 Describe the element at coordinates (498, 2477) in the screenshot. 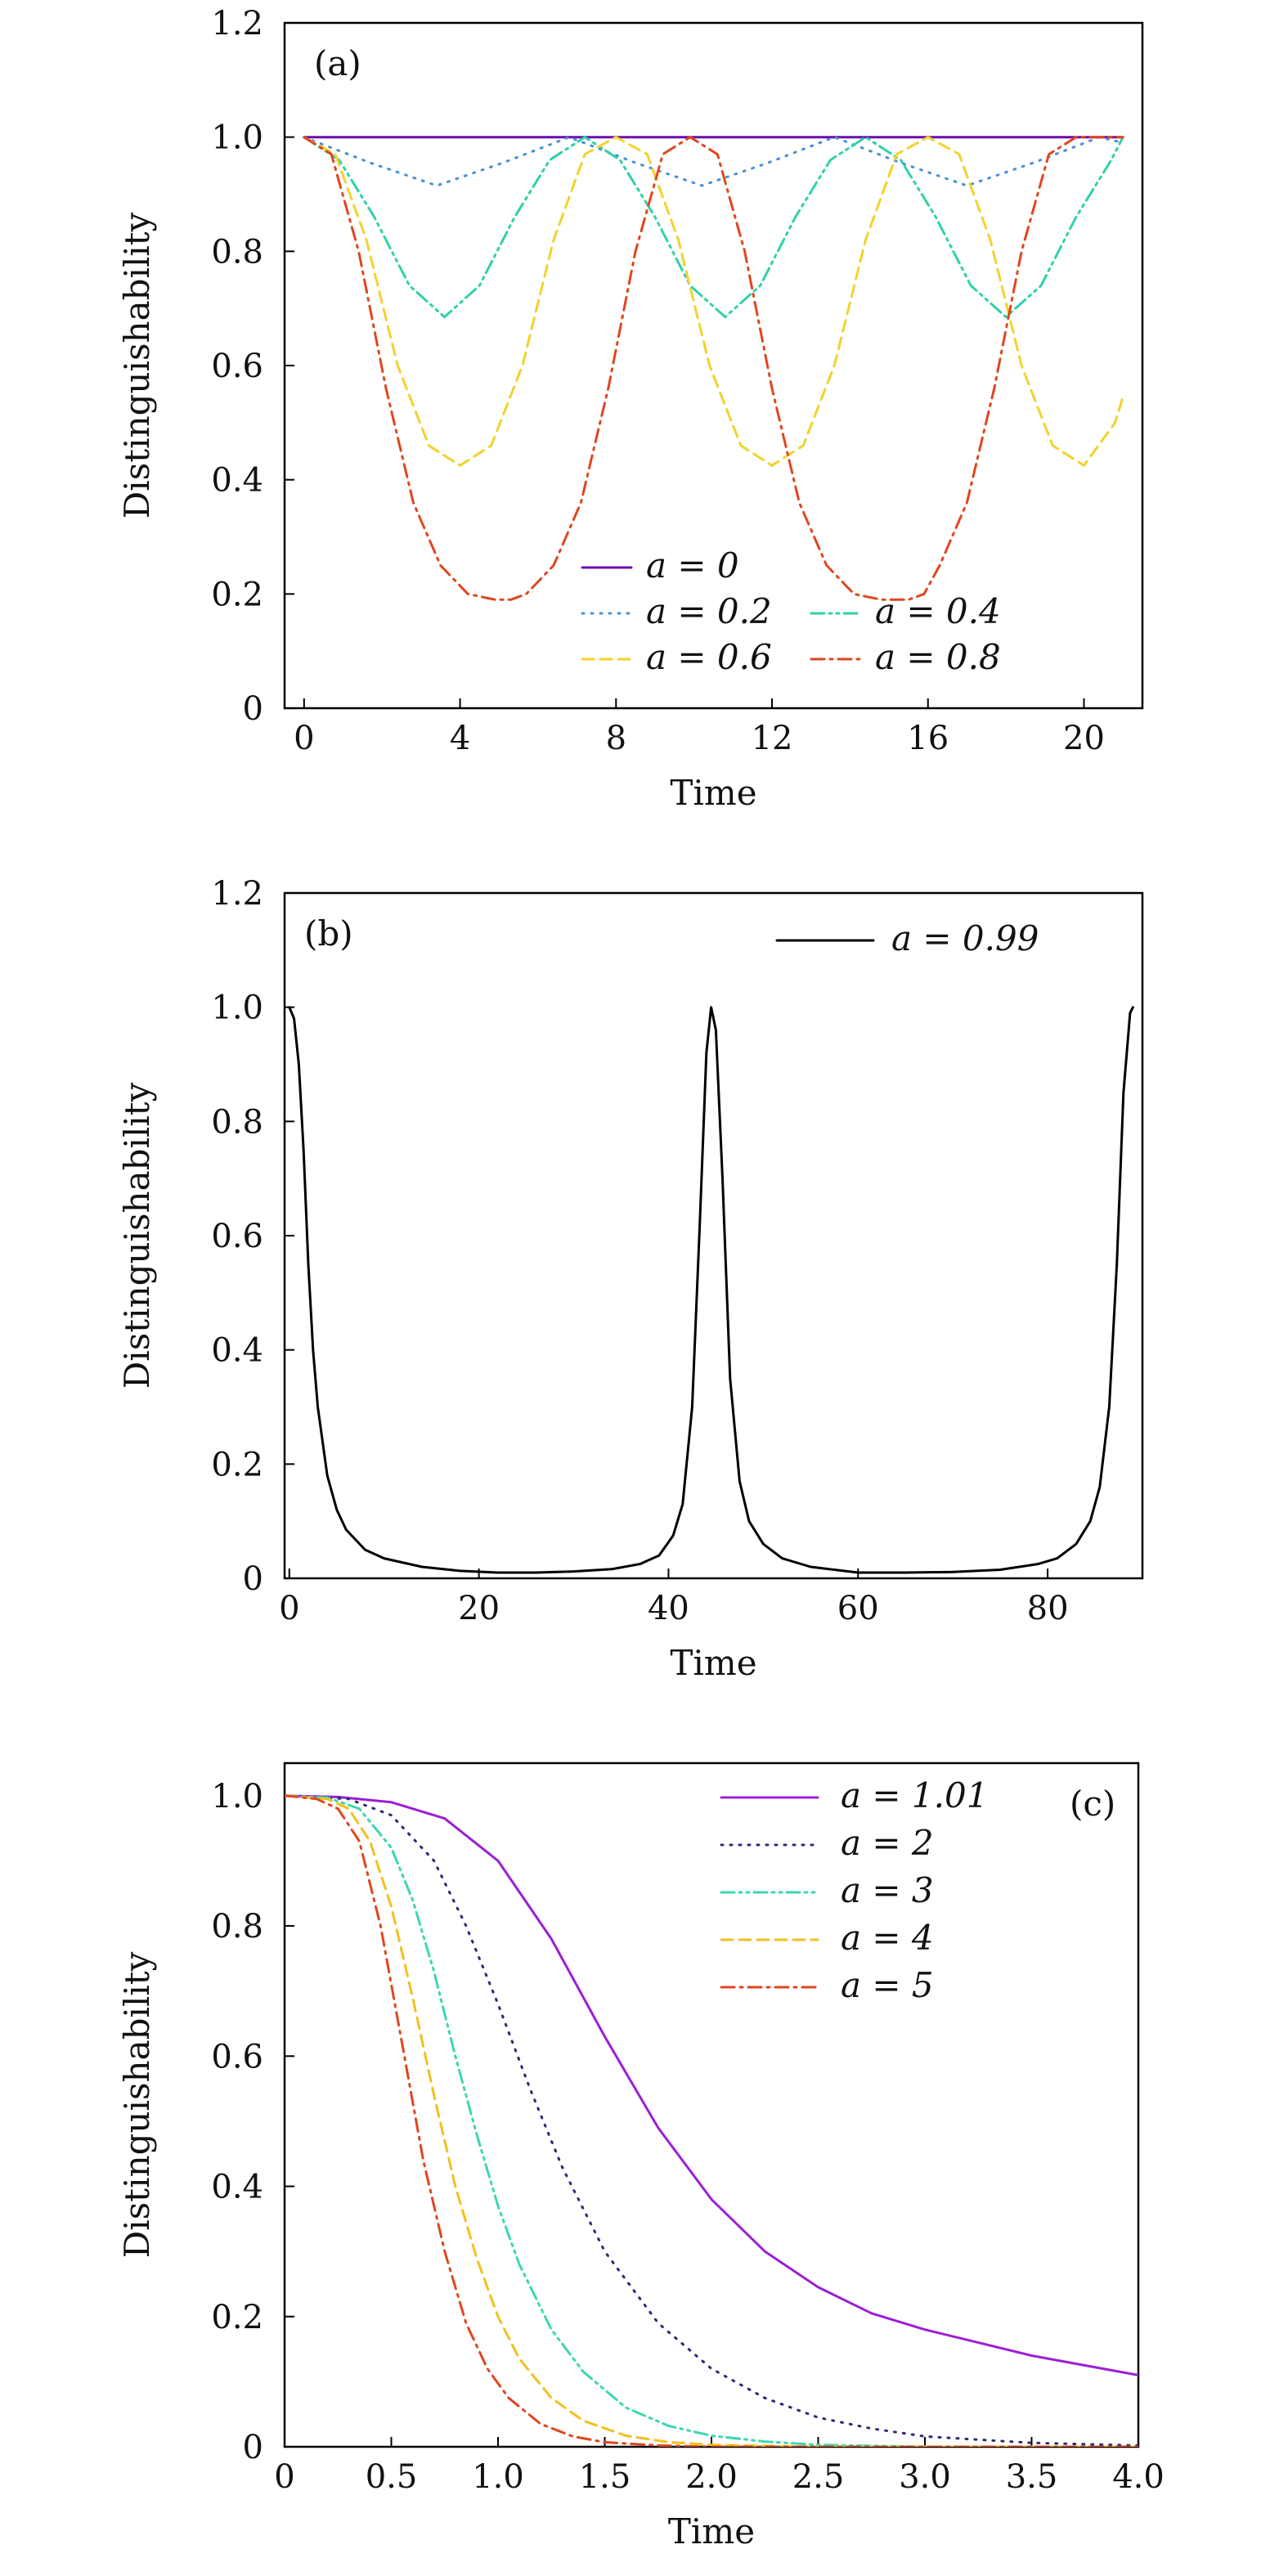

I see `x-tick-label: 1.0` at that location.